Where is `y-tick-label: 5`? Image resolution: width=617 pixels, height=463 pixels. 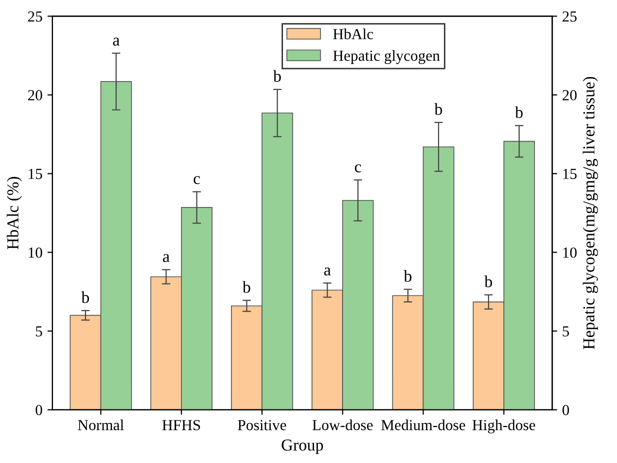
y-tick-label: 5 is located at coordinates (39, 331).